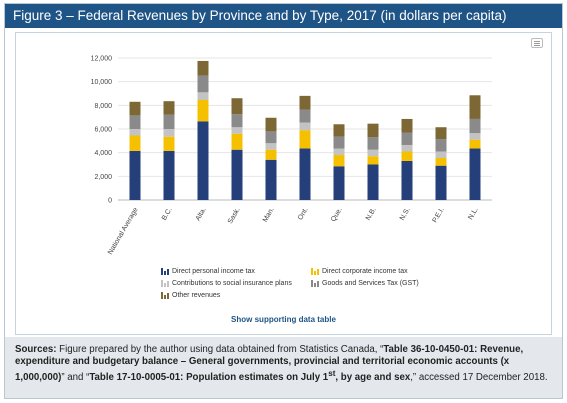 The width and height of the screenshot is (567, 403). I want to click on legend-label: Goods and Services Tax (GST), so click(370, 283).